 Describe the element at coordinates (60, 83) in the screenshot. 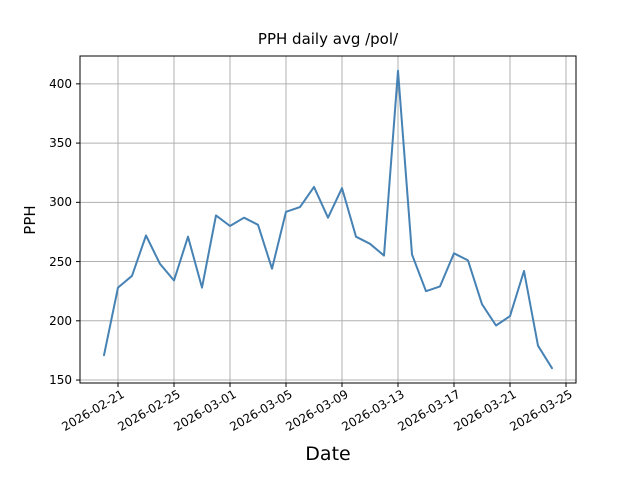

I see `y-tick-label: 400` at that location.